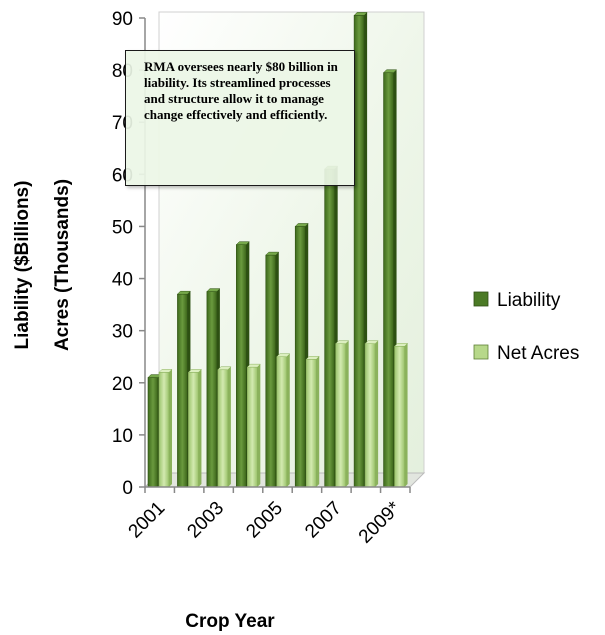  I want to click on bar-net-acres-2002, so click(195, 428).